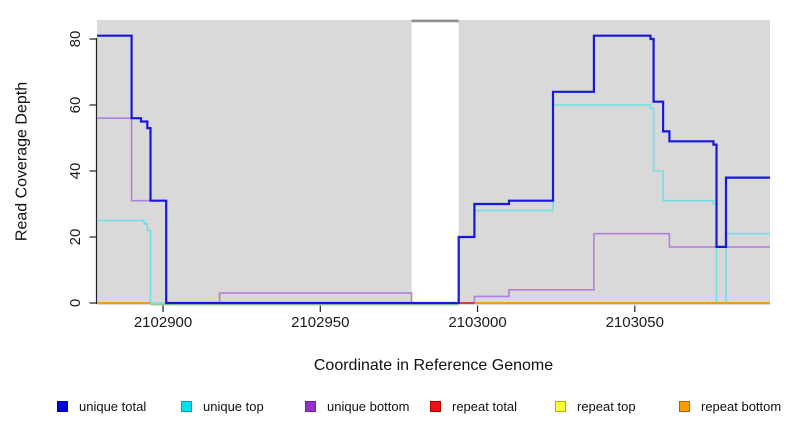  Describe the element at coordinates (320, 322) in the screenshot. I see `x-tick-label: 2102950` at that location.